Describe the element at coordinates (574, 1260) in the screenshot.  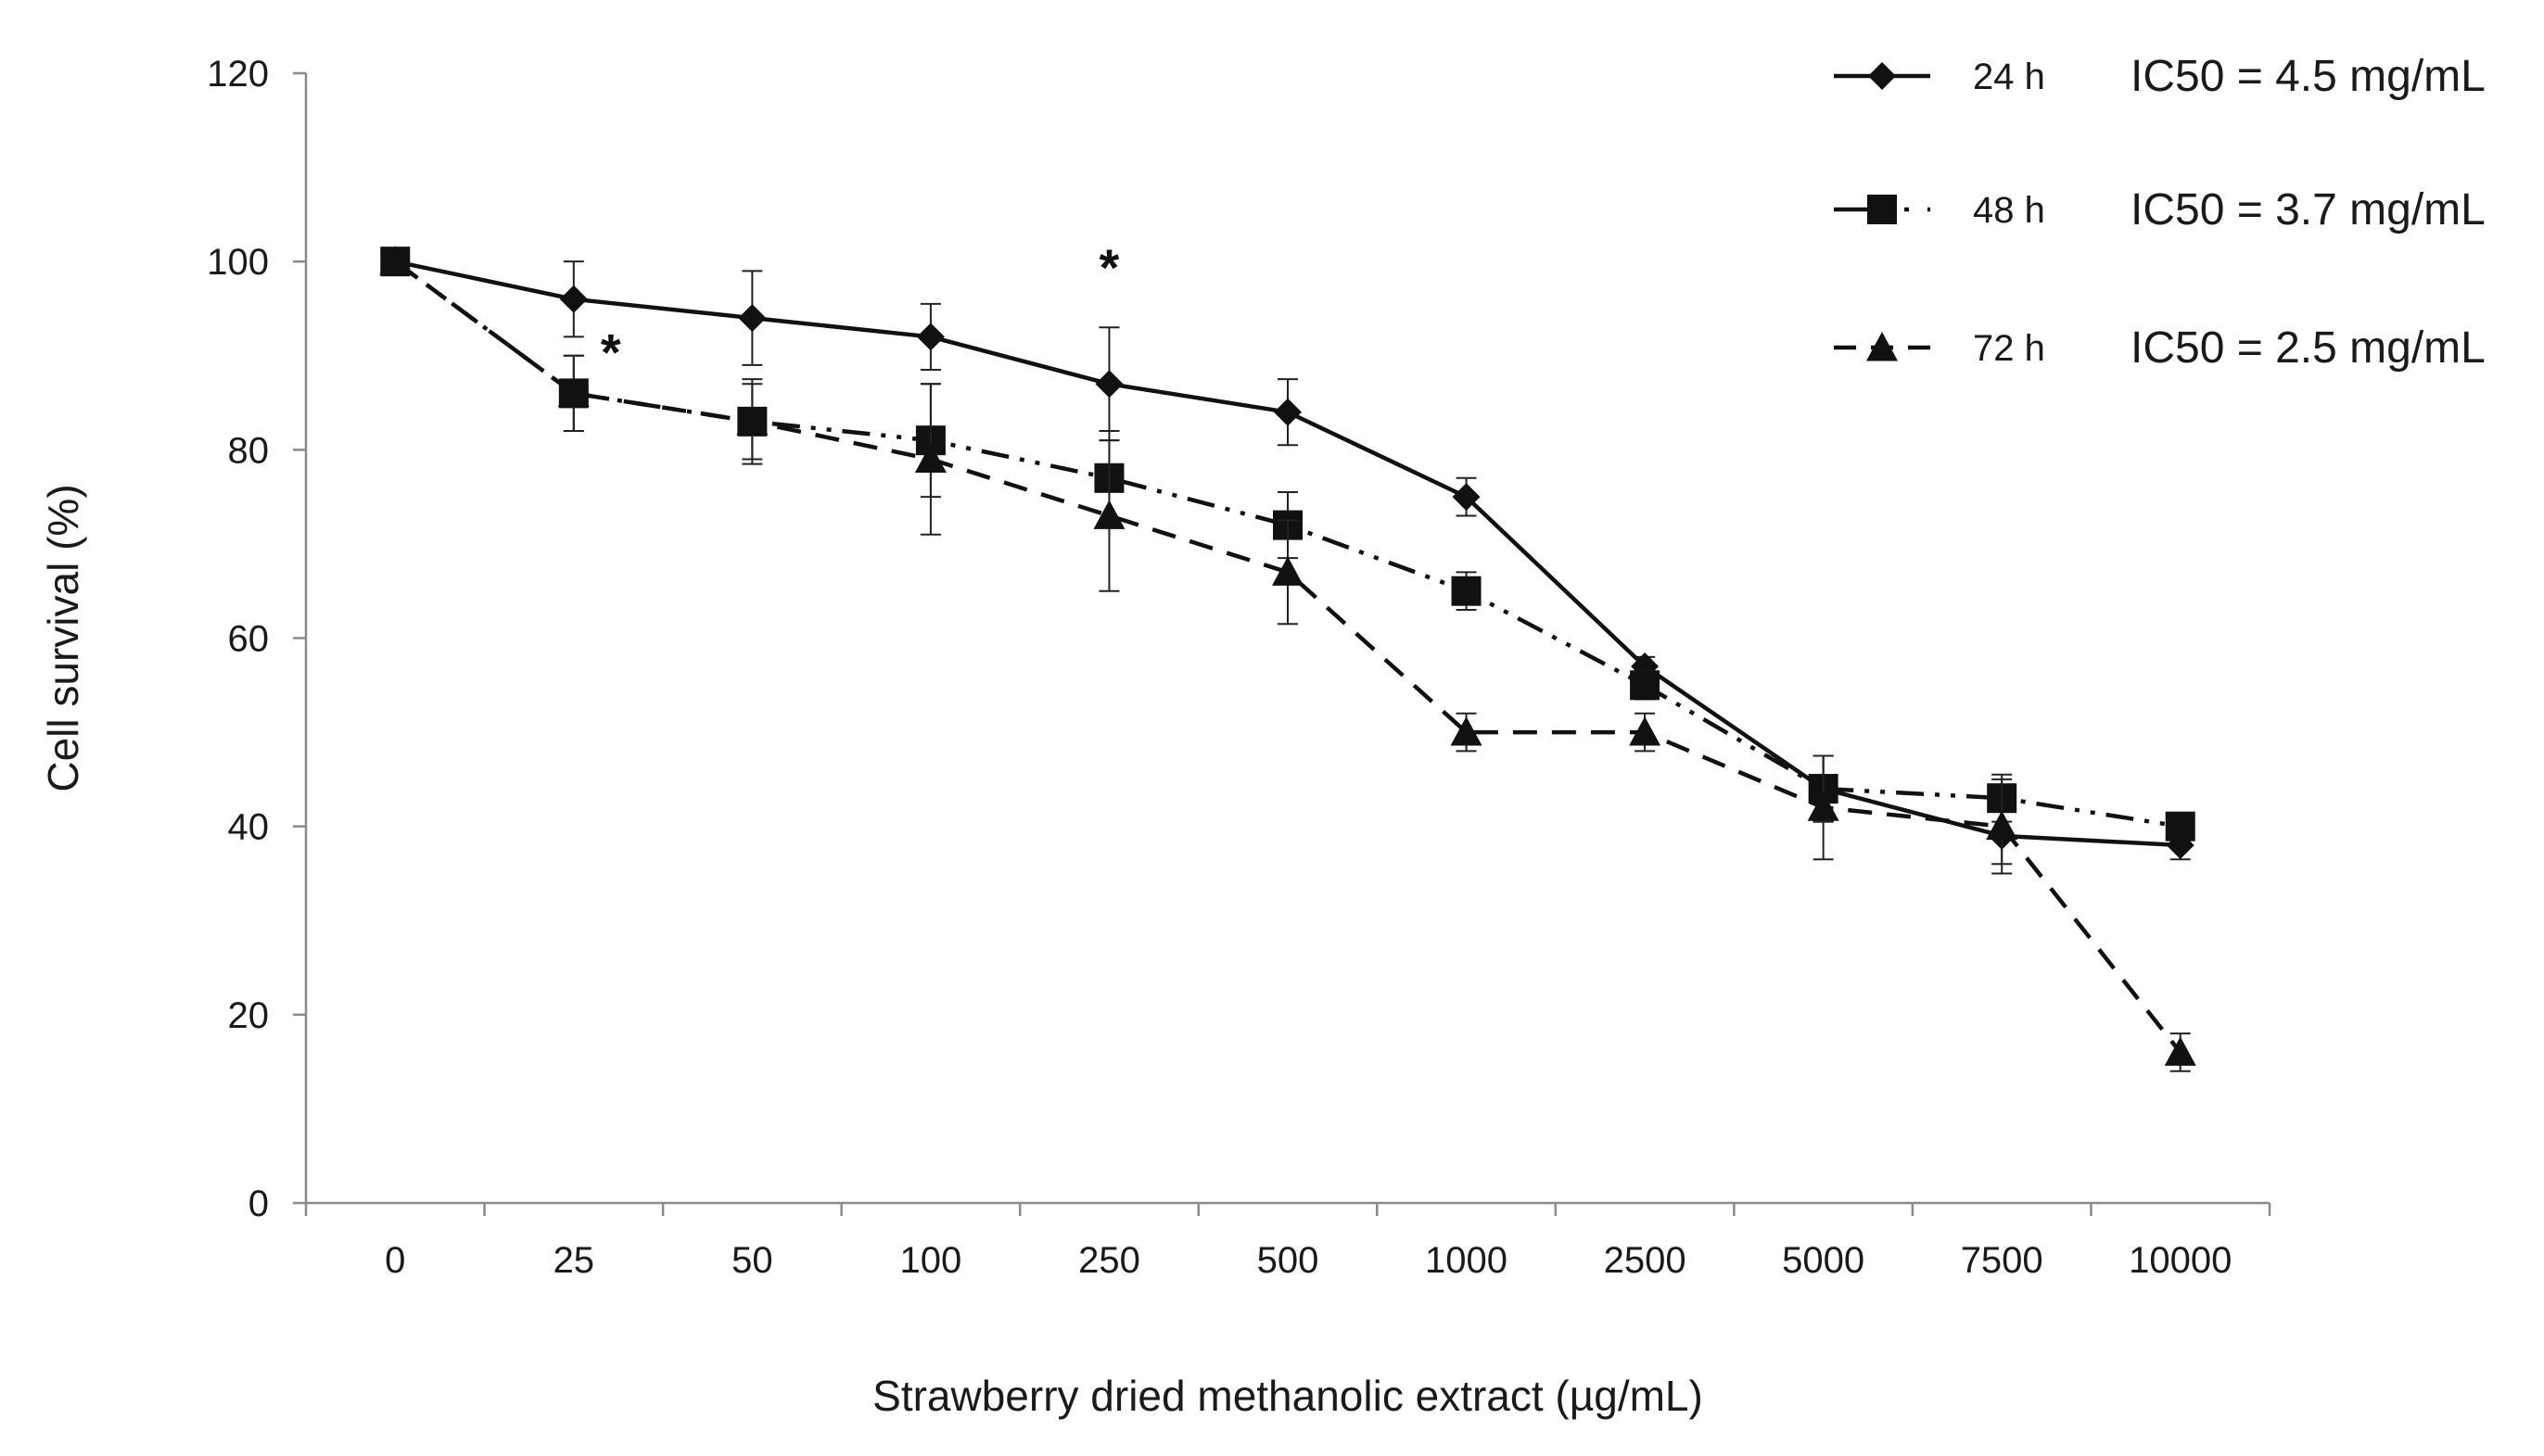
I see `x-tick-label: 25` at that location.